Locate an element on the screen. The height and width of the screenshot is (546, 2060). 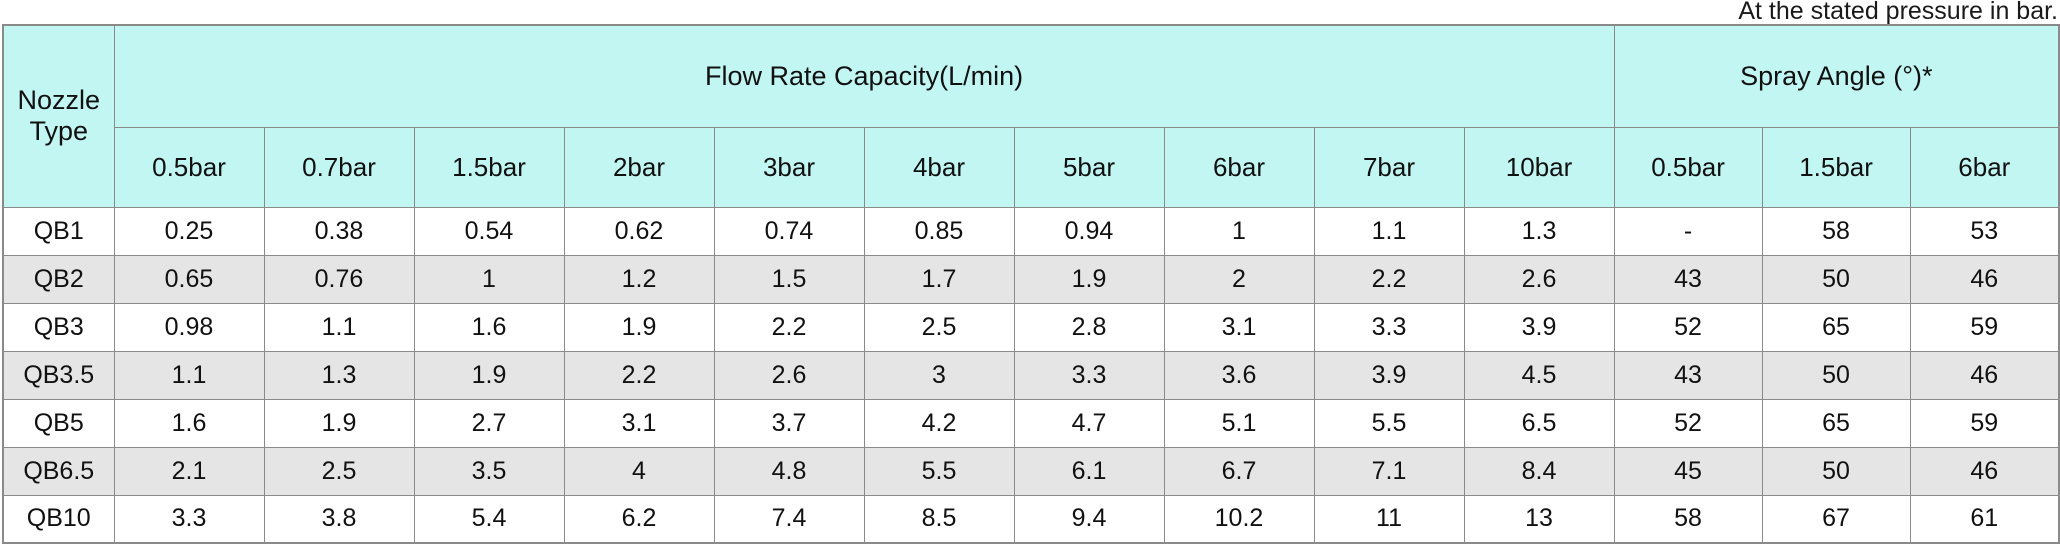
flow-rate-cell: 0.65 is located at coordinates (189, 279).